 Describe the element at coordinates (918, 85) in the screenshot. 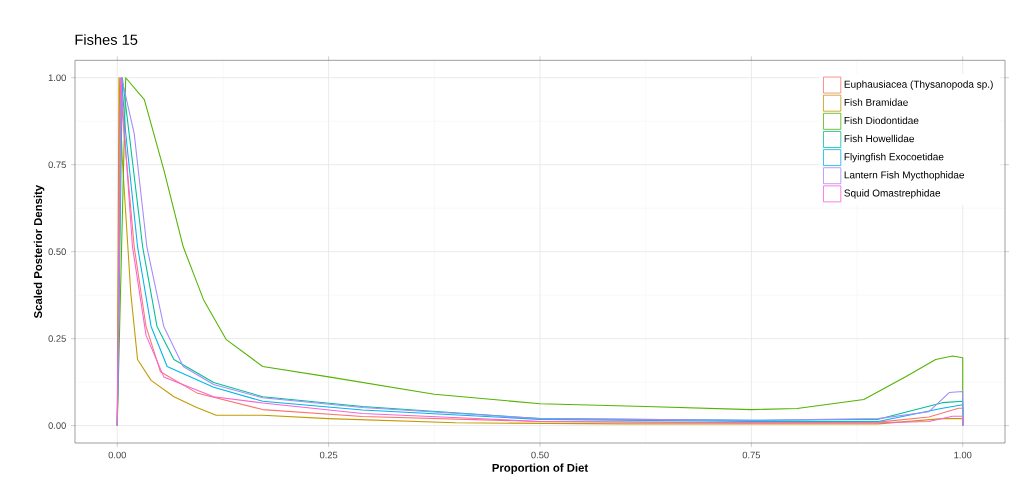

I see `legend-label: Euphausiacea (Thysanopoda sp.)` at that location.